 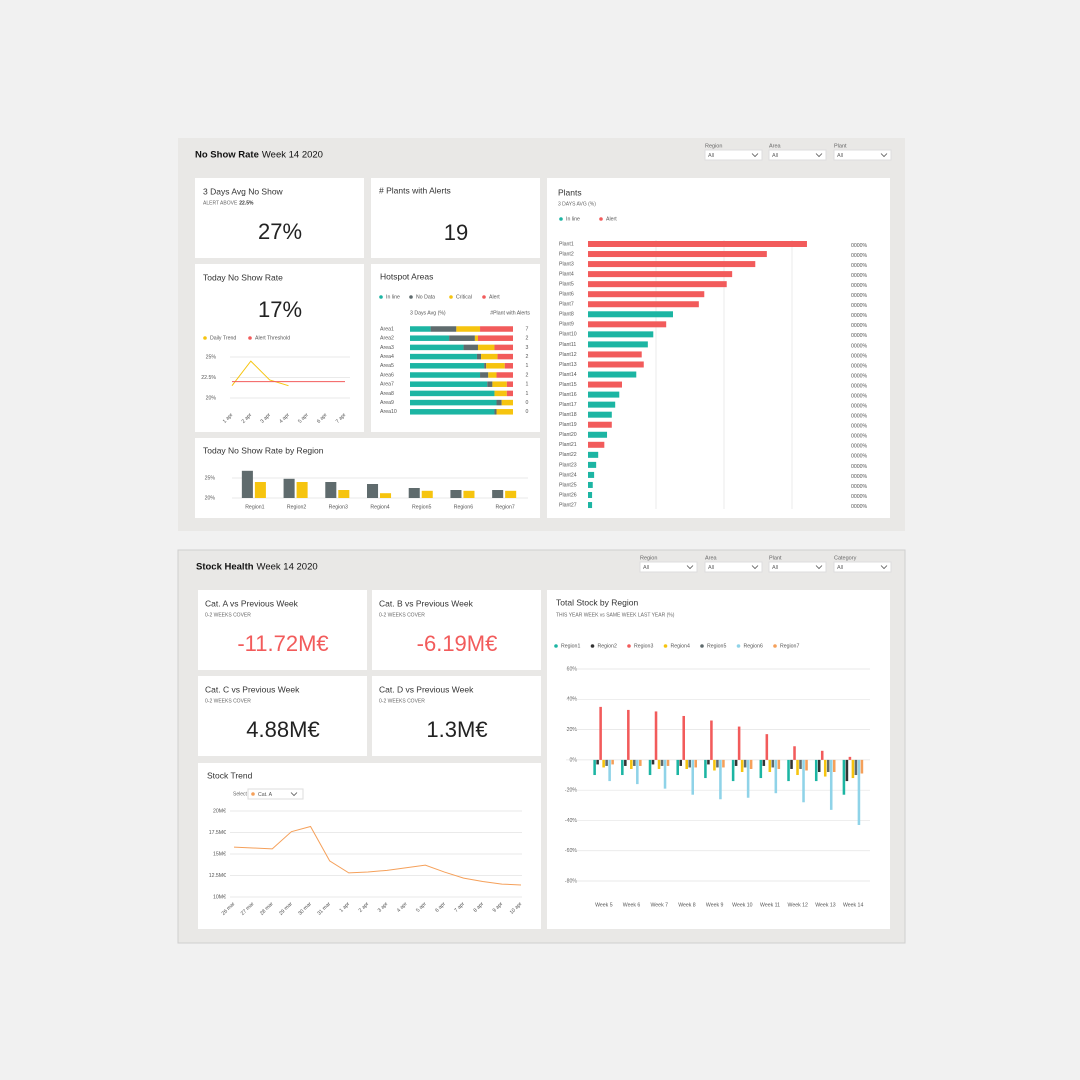 What do you see at coordinates (210, 498) in the screenshot?
I see `y-tick-label: 20%` at bounding box center [210, 498].